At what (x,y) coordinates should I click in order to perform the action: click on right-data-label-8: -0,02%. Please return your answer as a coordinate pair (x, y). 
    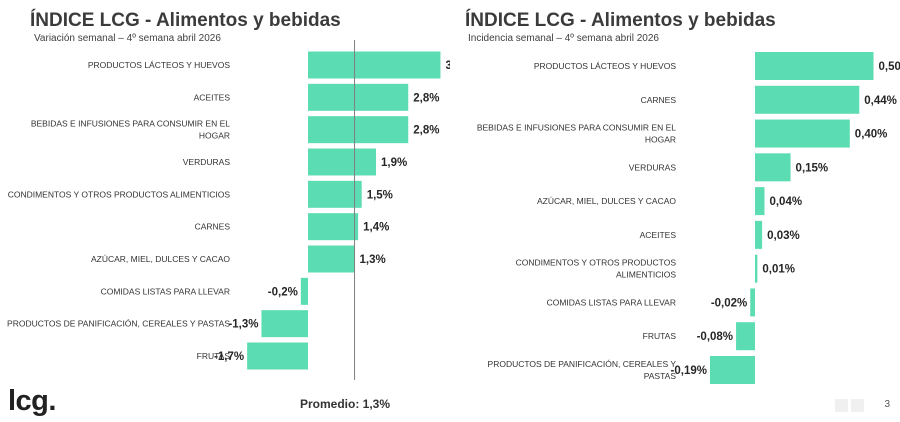
    Looking at the image, I should click on (729, 303).